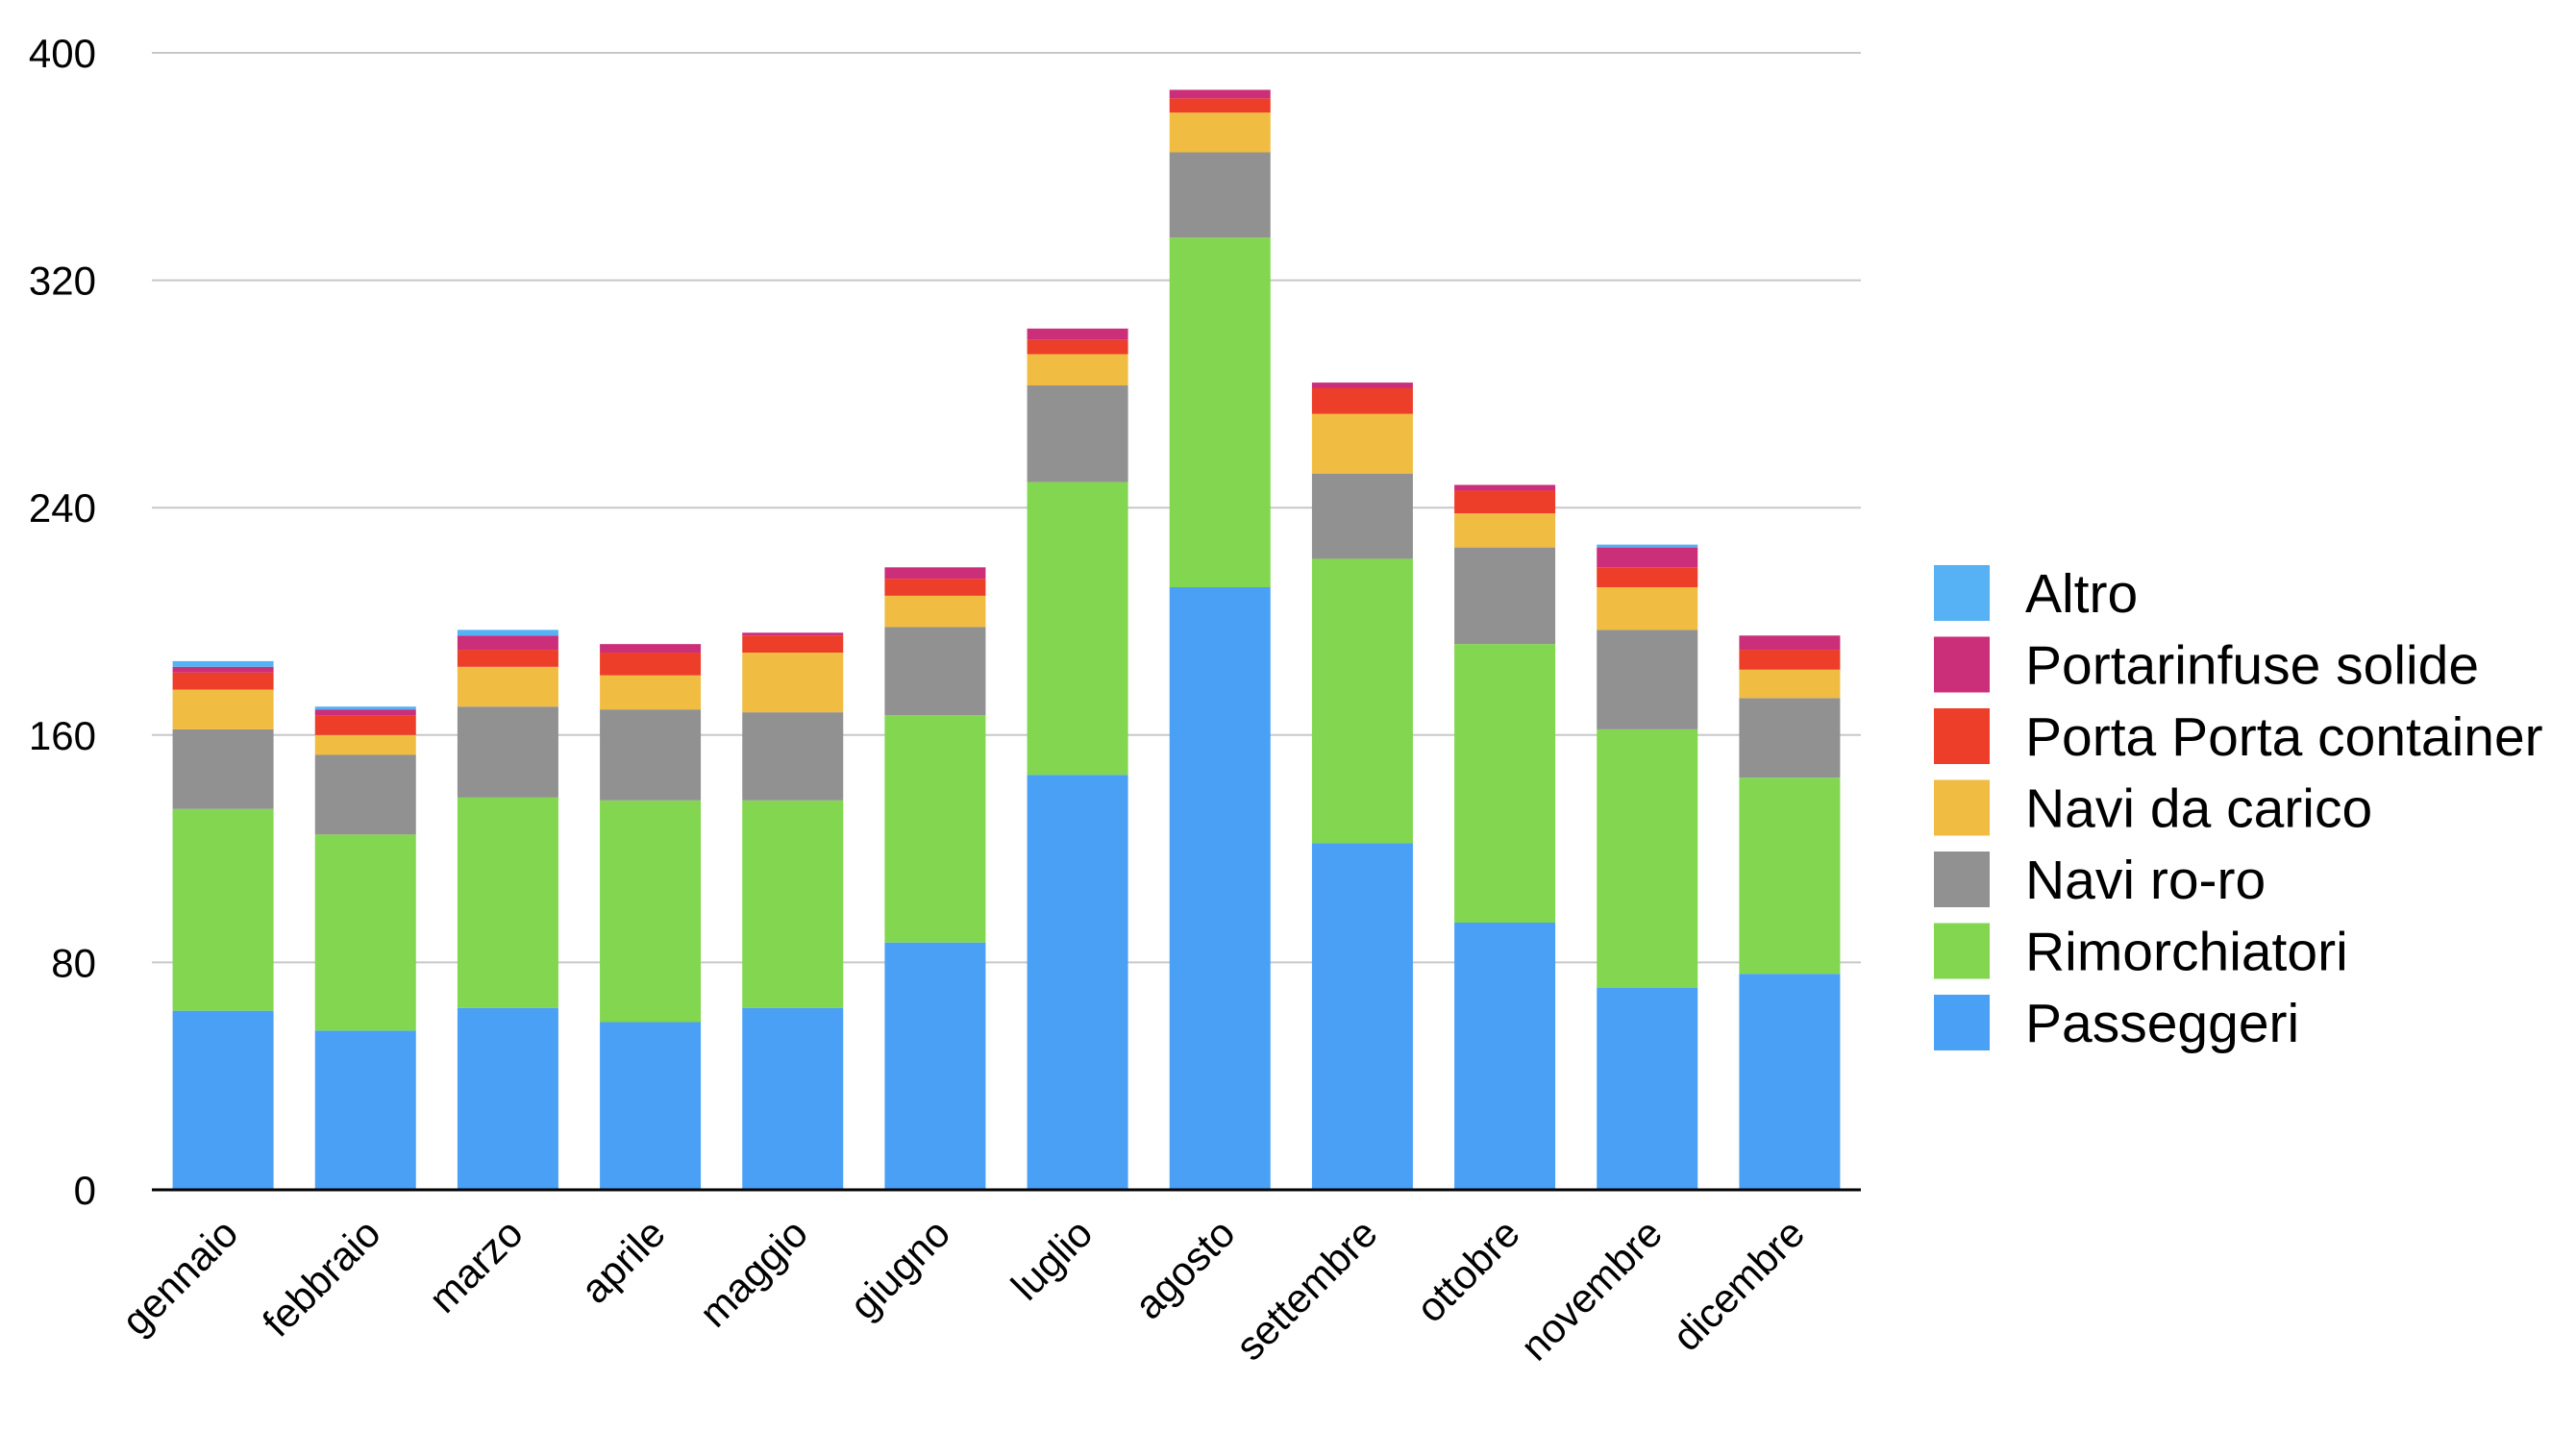 This screenshot has height=1432, width=2576. Describe the element at coordinates (63, 508) in the screenshot. I see `y-tick-label: 240` at that location.